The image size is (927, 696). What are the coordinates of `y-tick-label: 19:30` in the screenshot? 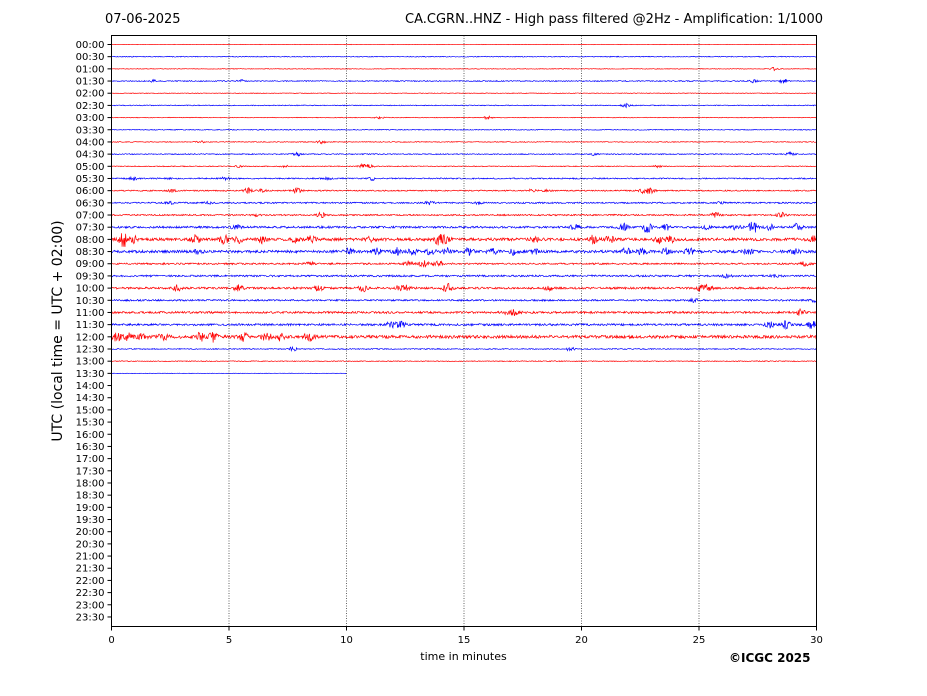 It's located at (90, 520).